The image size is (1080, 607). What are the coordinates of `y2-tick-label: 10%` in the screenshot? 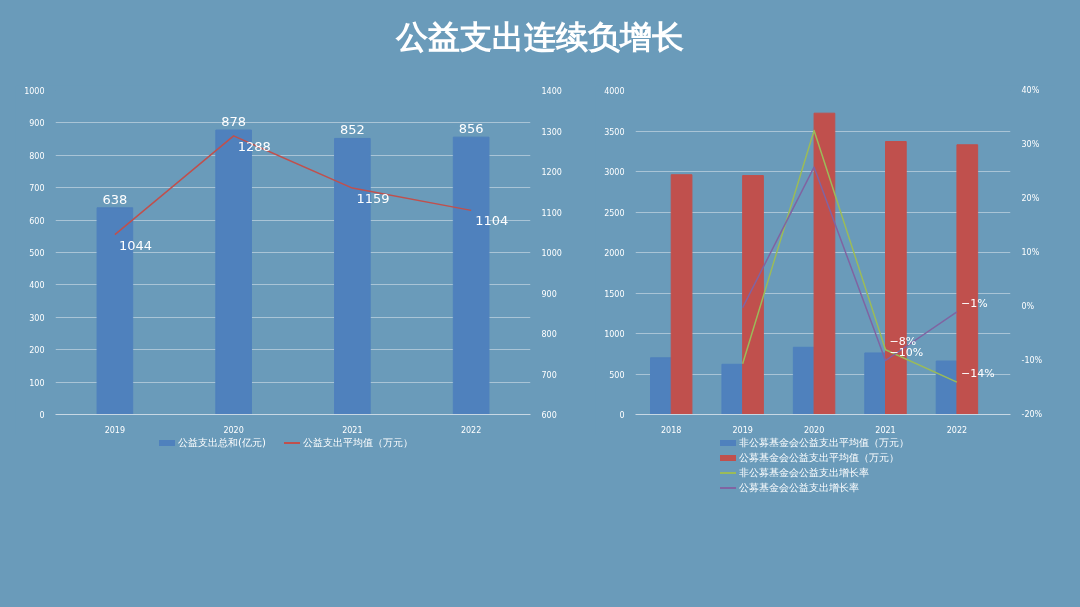 It's located at (1030, 252).